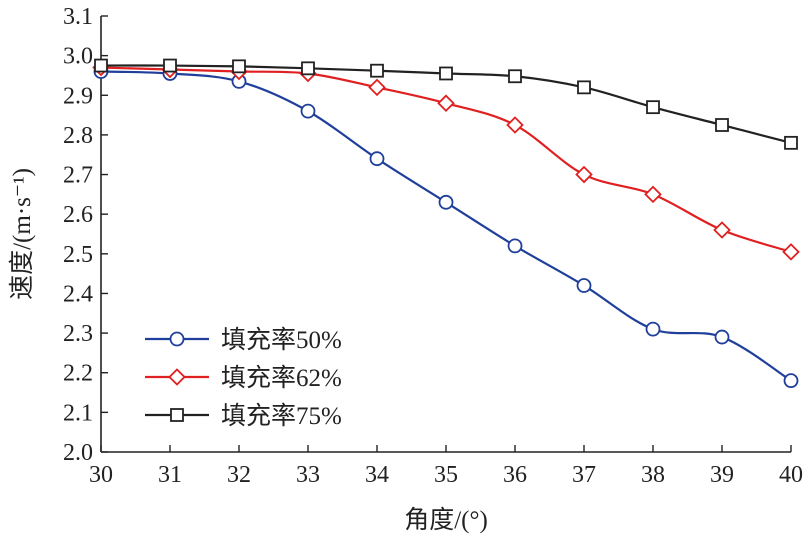  I want to click on legend-item: 填充率50%, so click(243, 340).